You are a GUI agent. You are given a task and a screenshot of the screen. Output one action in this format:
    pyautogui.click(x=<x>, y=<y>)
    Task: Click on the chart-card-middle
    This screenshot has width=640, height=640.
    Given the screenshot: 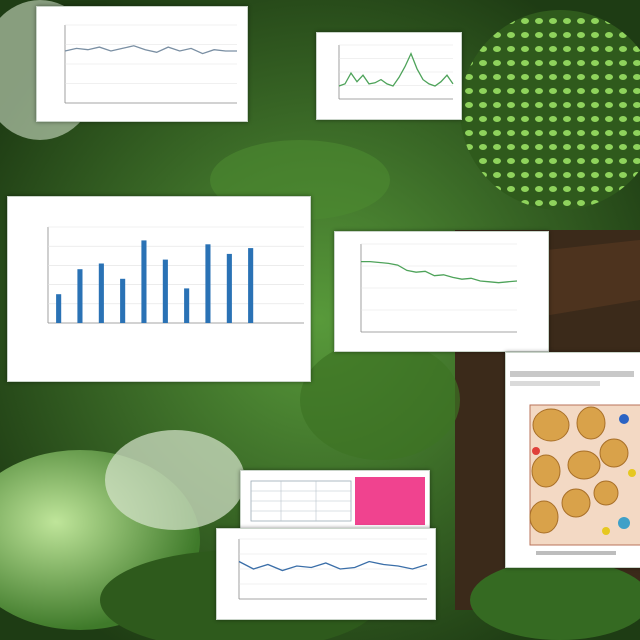 What is the action you would take?
    pyautogui.click(x=441, y=291)
    